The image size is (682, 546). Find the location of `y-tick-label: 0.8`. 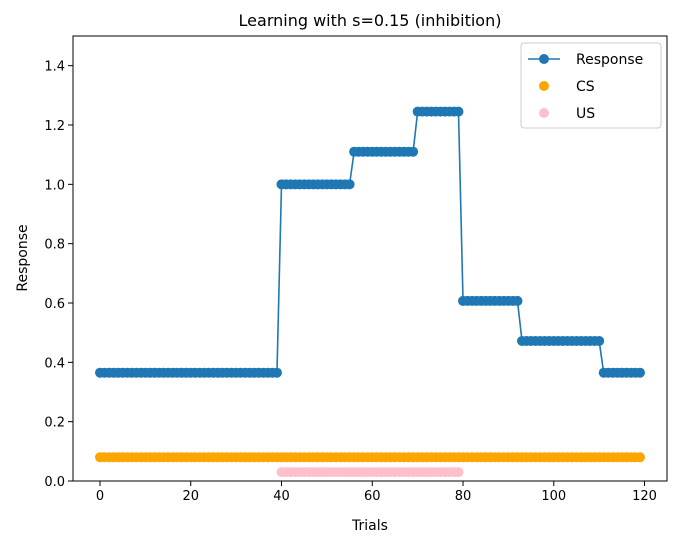

y-tick-label: 0.8 is located at coordinates (54, 245).